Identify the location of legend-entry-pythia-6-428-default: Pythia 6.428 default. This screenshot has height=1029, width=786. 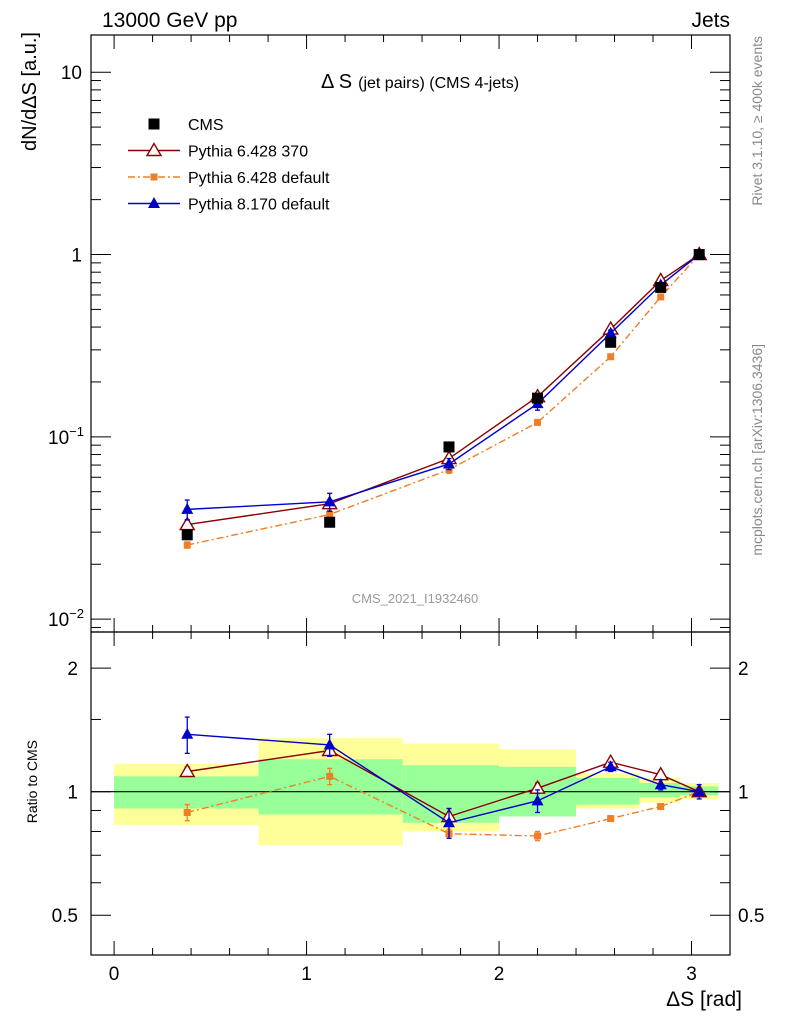
(229, 178).